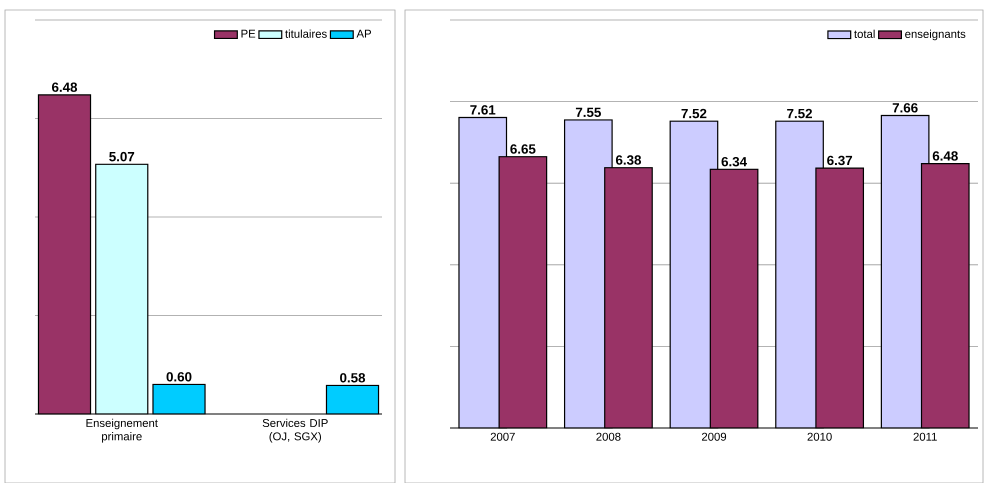 The height and width of the screenshot is (483, 985). Describe the element at coordinates (179, 377) in the screenshot. I see `data-label: 0.60` at that location.